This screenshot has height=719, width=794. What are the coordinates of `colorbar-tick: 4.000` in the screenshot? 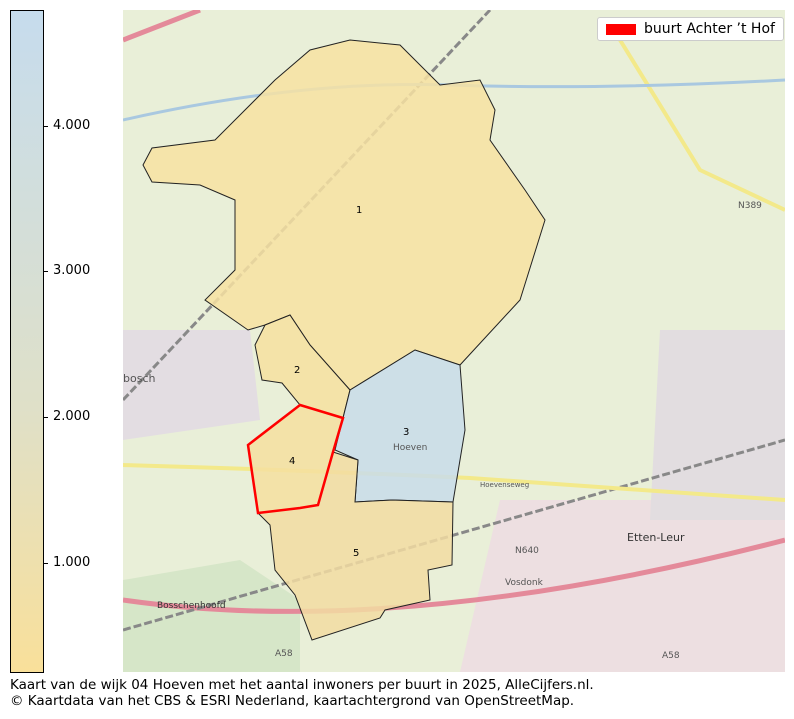 It's located at (66, 125).